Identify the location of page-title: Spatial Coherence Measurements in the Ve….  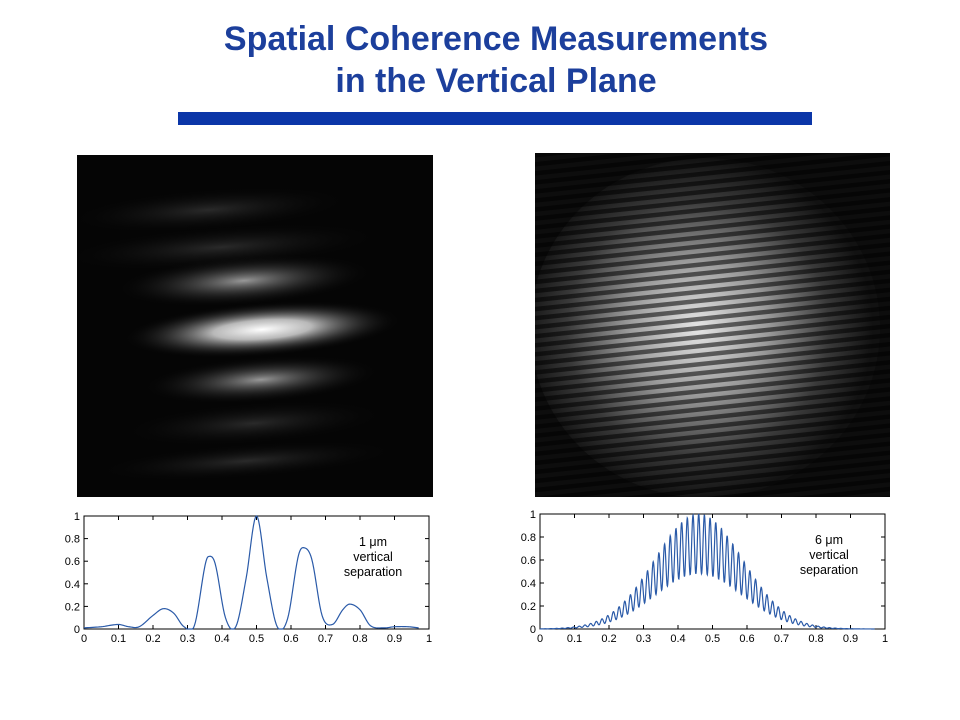
(496, 60).